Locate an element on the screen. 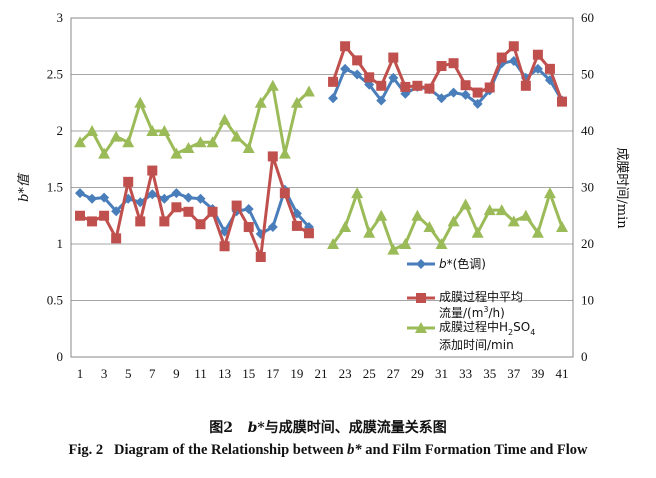  x-tick-label: 3 is located at coordinates (104, 373).